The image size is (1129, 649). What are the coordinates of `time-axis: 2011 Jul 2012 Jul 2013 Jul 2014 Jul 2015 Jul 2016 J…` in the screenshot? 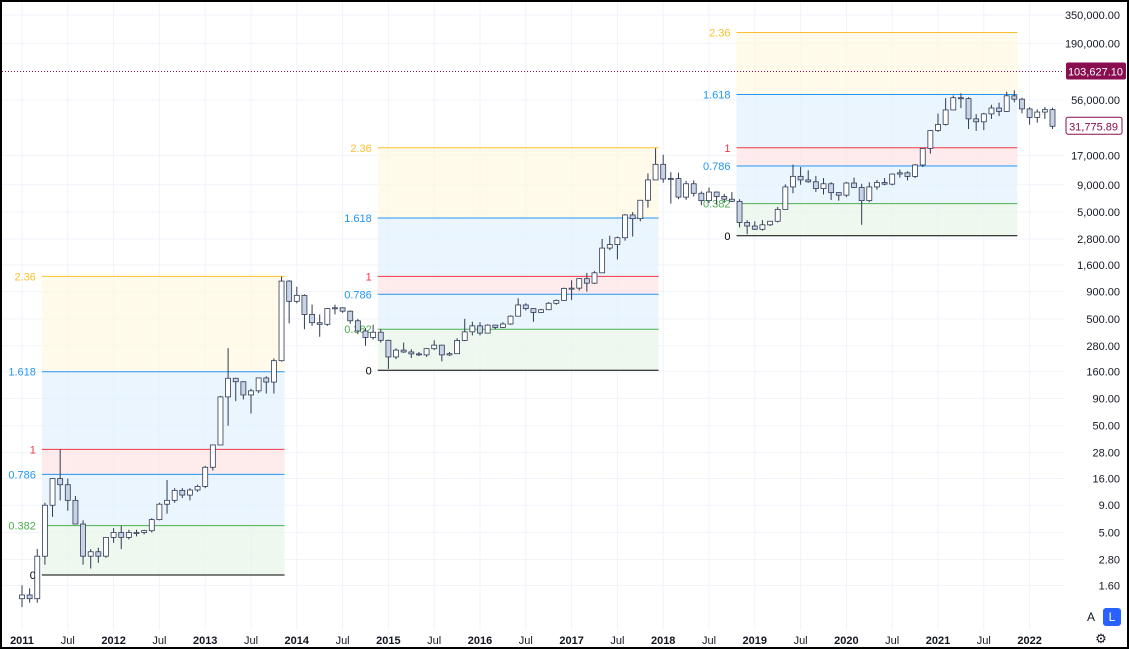 It's located at (526, 641).